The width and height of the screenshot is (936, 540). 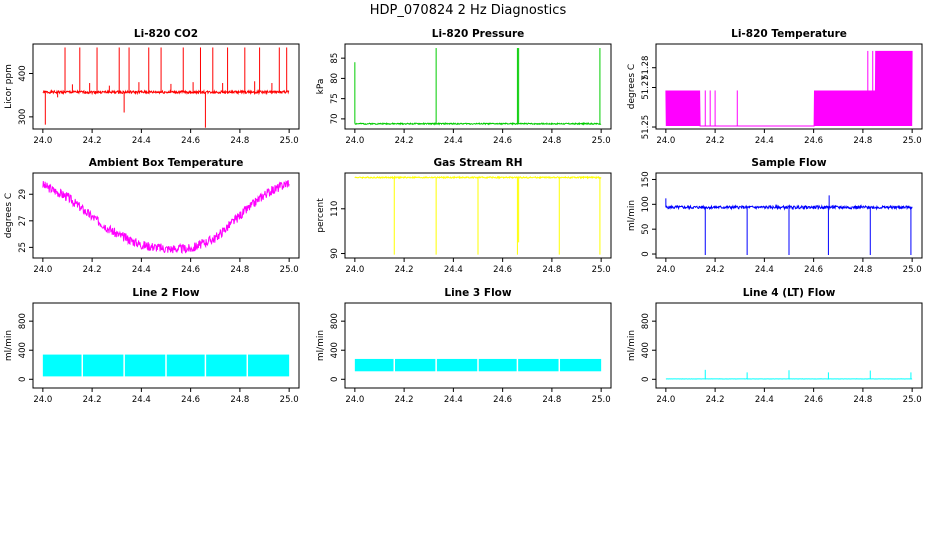 I want to click on y-tick-label: 80, so click(x=335, y=78).